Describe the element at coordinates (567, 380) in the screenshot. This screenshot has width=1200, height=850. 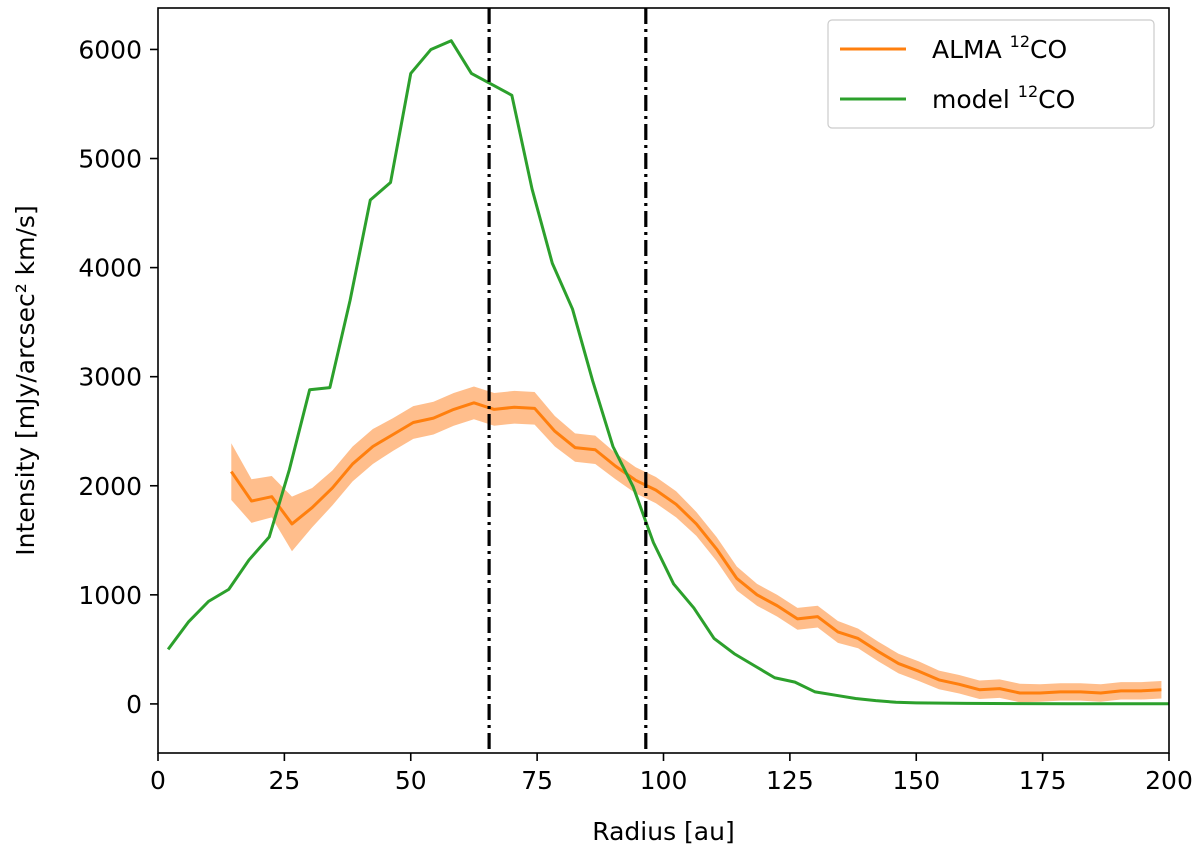
I see `vertical-markers` at that location.